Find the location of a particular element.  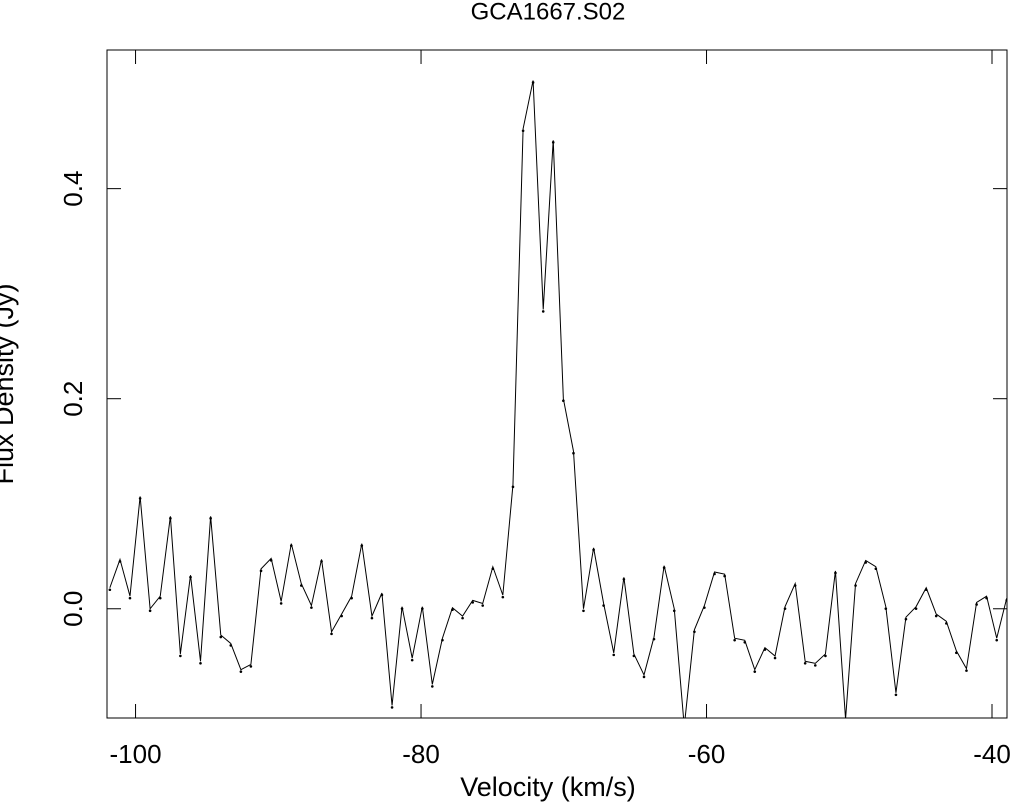

x-tick-label: -40 is located at coordinates (992, 754).